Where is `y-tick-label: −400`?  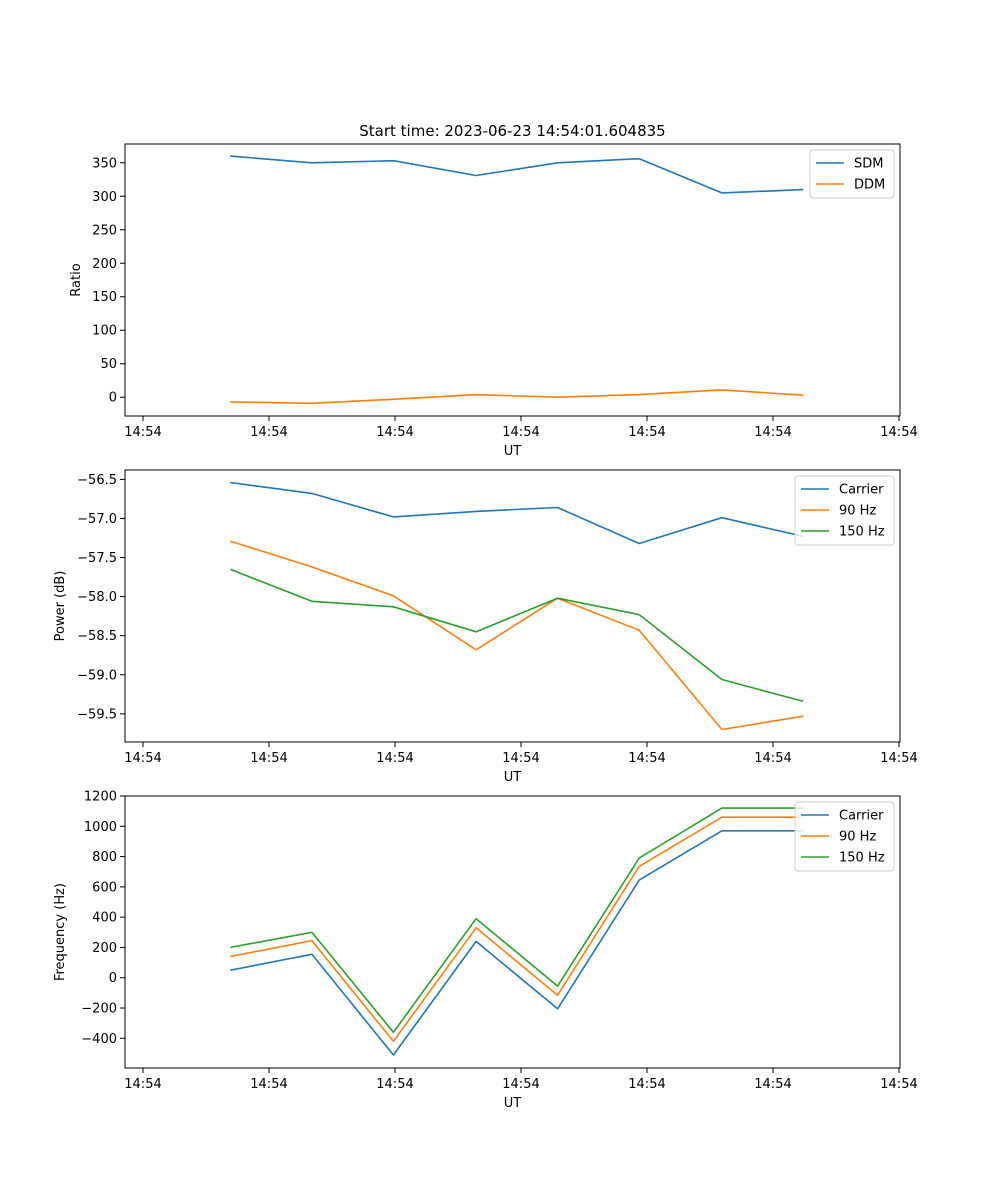
y-tick-label: −400 is located at coordinates (99, 1039).